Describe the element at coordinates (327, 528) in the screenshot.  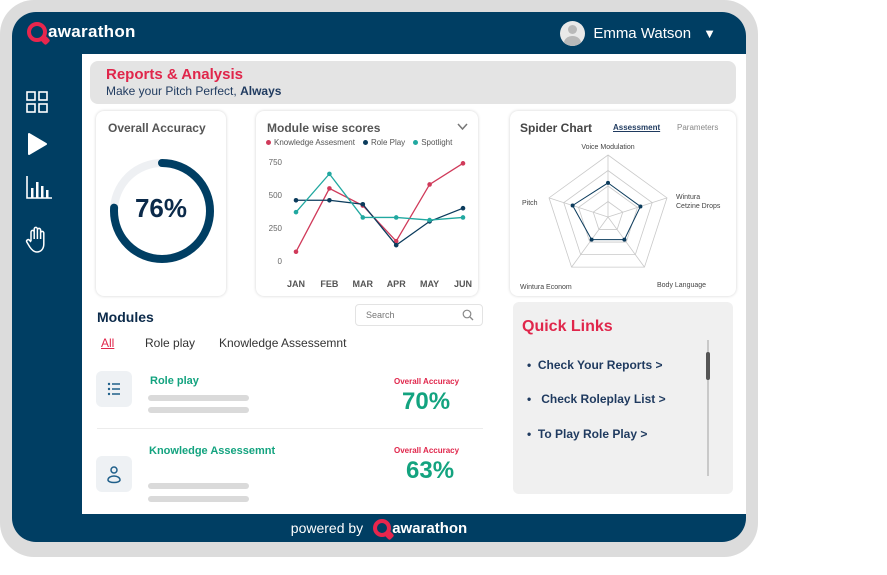
I see `powered-by-text: powered by` at that location.